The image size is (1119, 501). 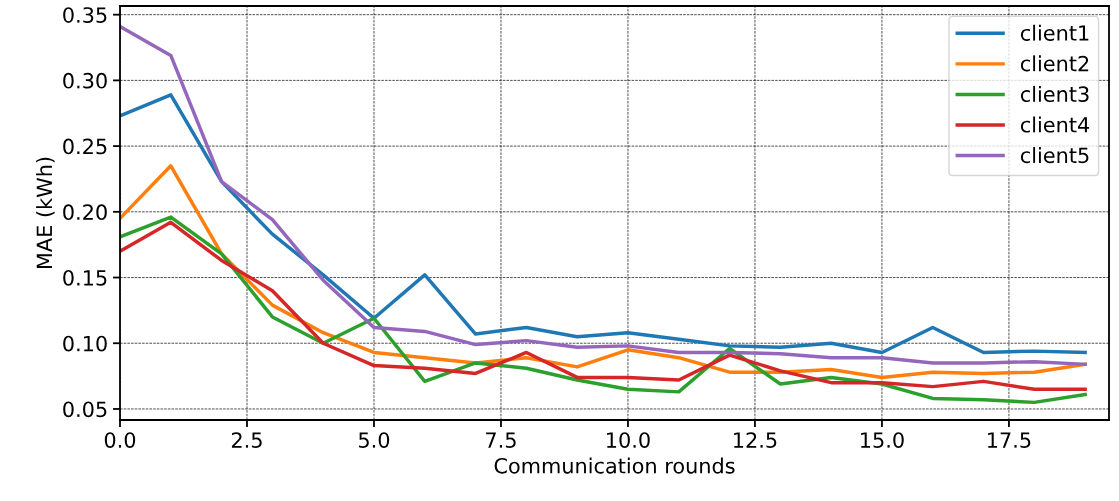 What do you see at coordinates (374, 440) in the screenshot?
I see `x-tick-label: 5.0` at bounding box center [374, 440].